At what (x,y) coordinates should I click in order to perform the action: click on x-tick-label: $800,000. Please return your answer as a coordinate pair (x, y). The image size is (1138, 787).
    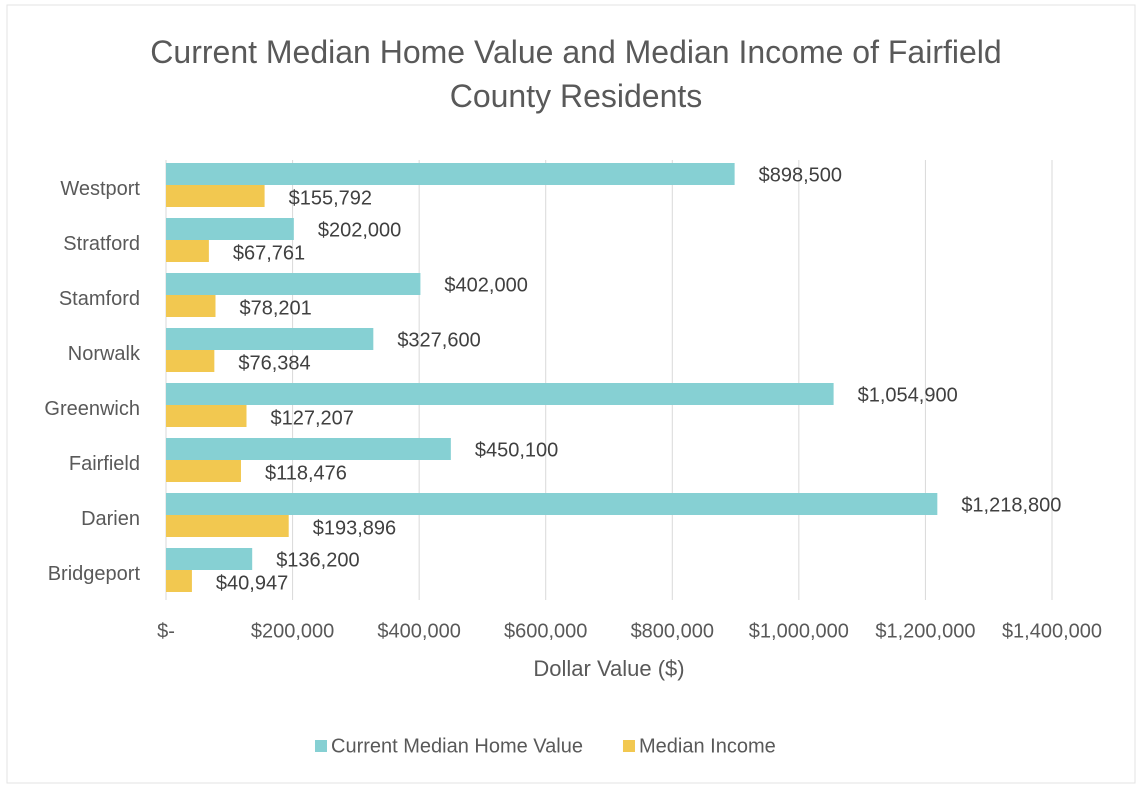
    Looking at the image, I should click on (672, 631).